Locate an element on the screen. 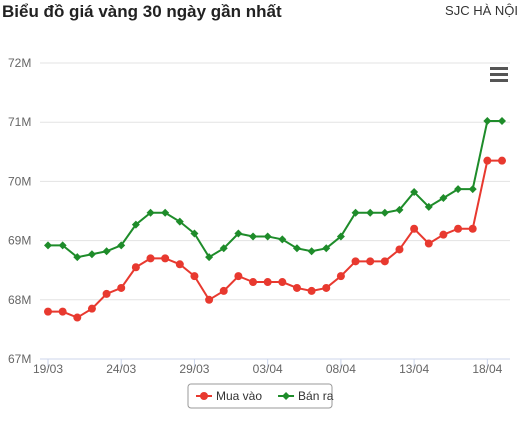 The height and width of the screenshot is (428, 520). chart-title: Biểu đồ giá vàng 30 ngày gần nhất is located at coordinates (142, 11).